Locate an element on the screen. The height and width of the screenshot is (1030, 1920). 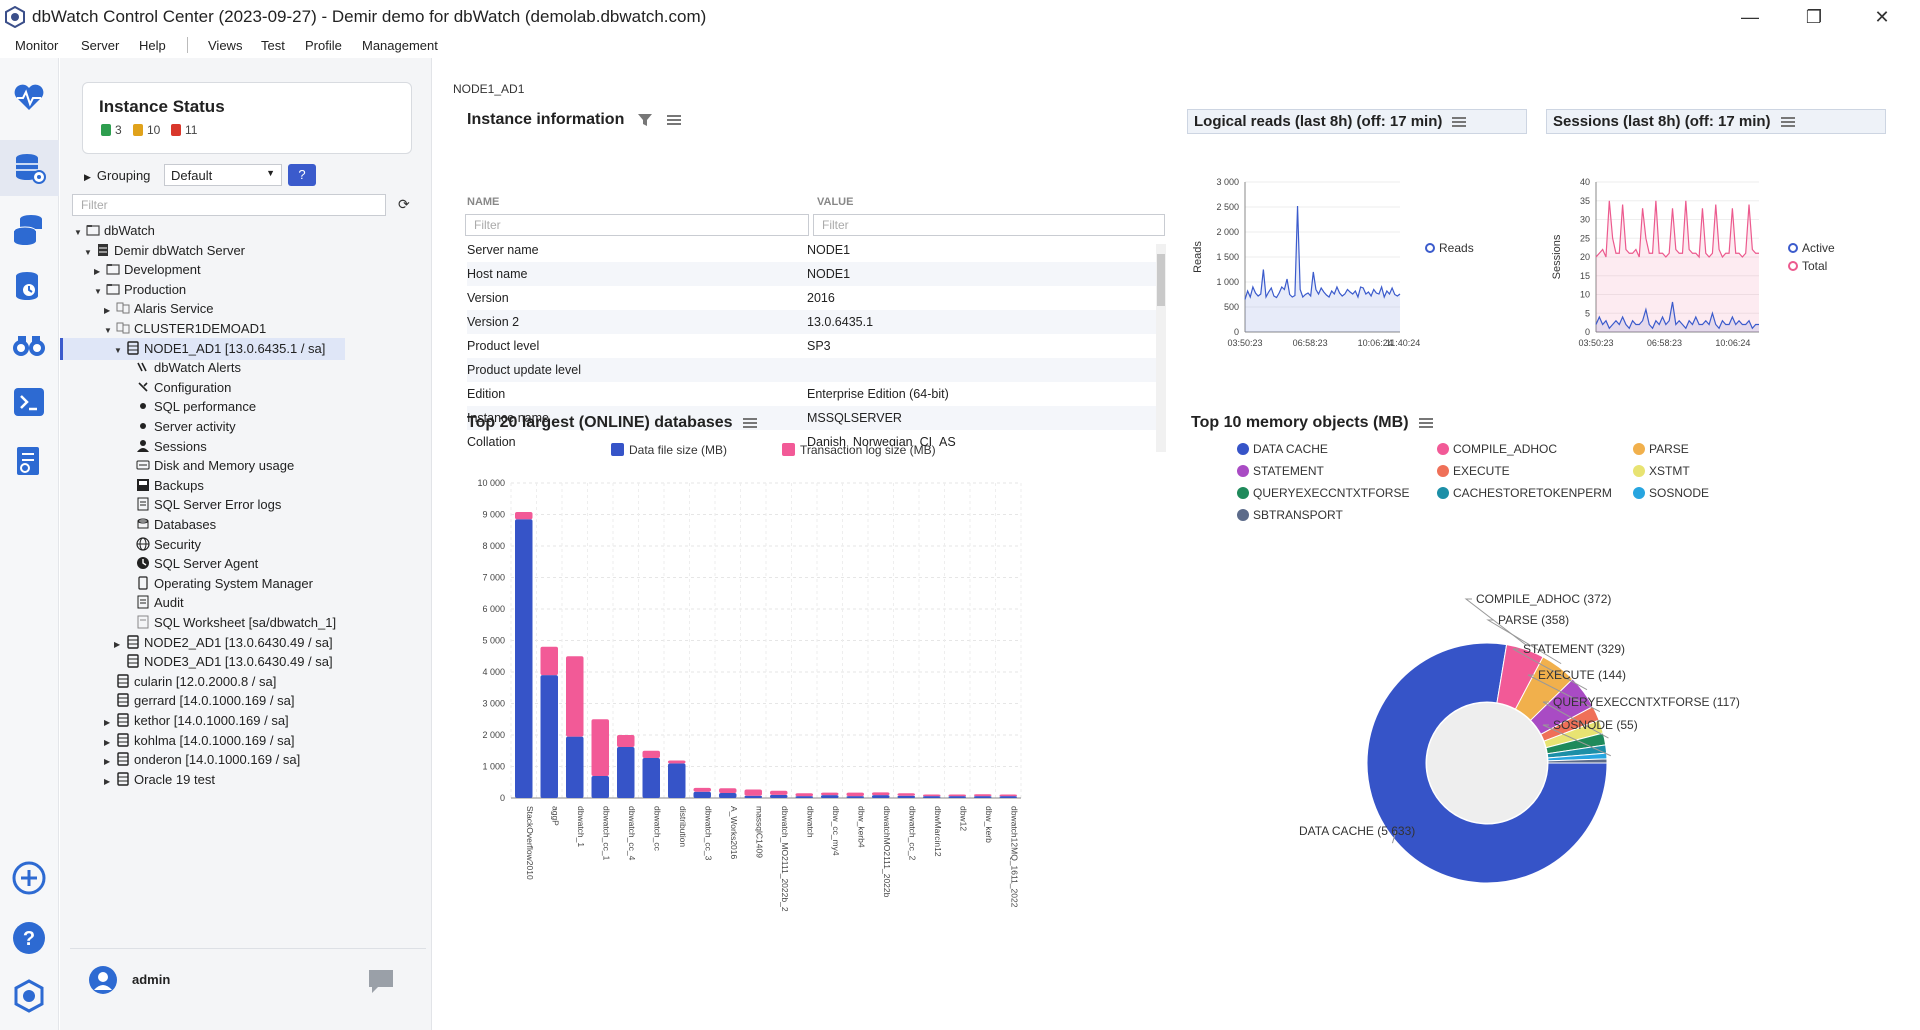
tree-item: ▼ CLUSTER1DEMOAD1 is located at coordinates (185, 329).